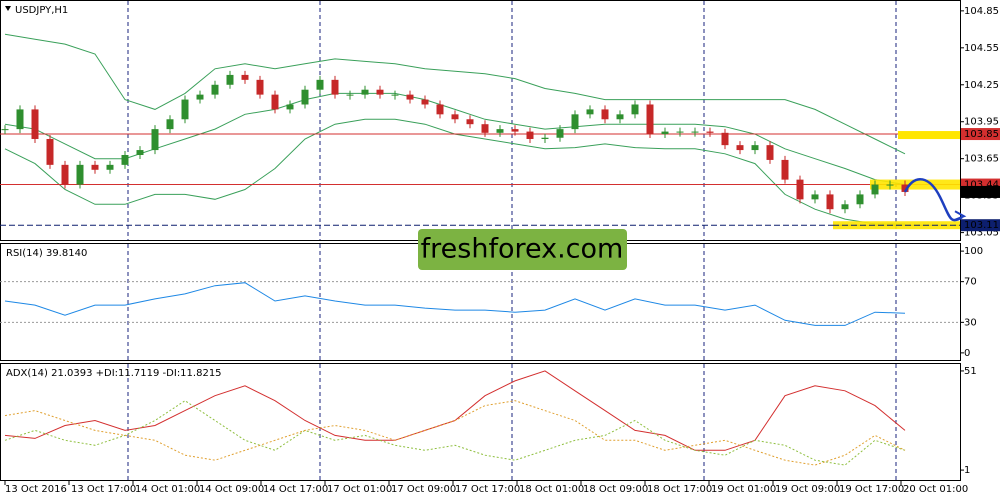 The height and width of the screenshot is (500, 1000). What do you see at coordinates (295, 489) in the screenshot?
I see `x-tick-label: 14 Oct 17:00` at bounding box center [295, 489].